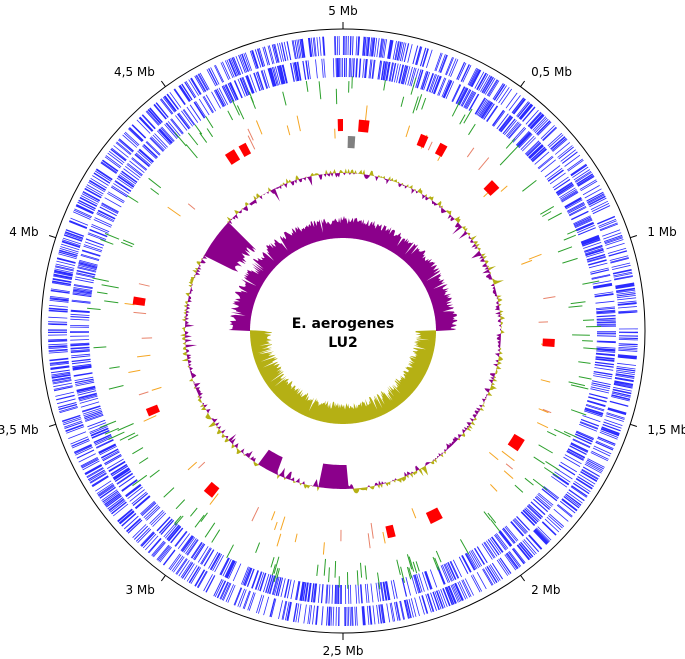 This screenshot has width=685, height=659. What do you see at coordinates (351, 142) in the screenshot?
I see `gray-region` at bounding box center [351, 142].